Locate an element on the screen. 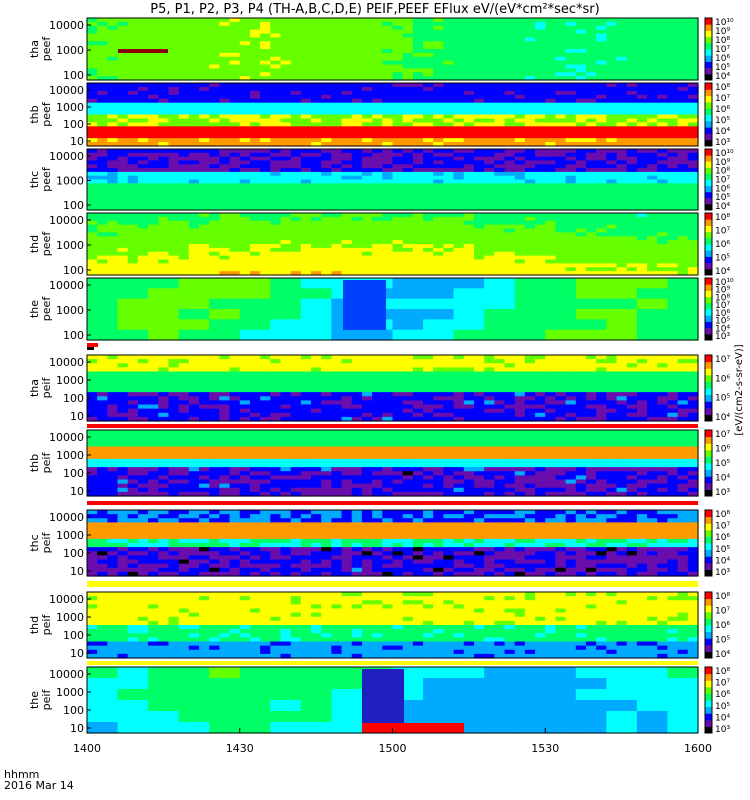 This screenshot has height=800, width=750. panel-thb-peif: thb peif 10000 1000 100 10 10³ 10⁴ 10⁵ 10⁶ 10⁷ is located at coordinates (379, 463).